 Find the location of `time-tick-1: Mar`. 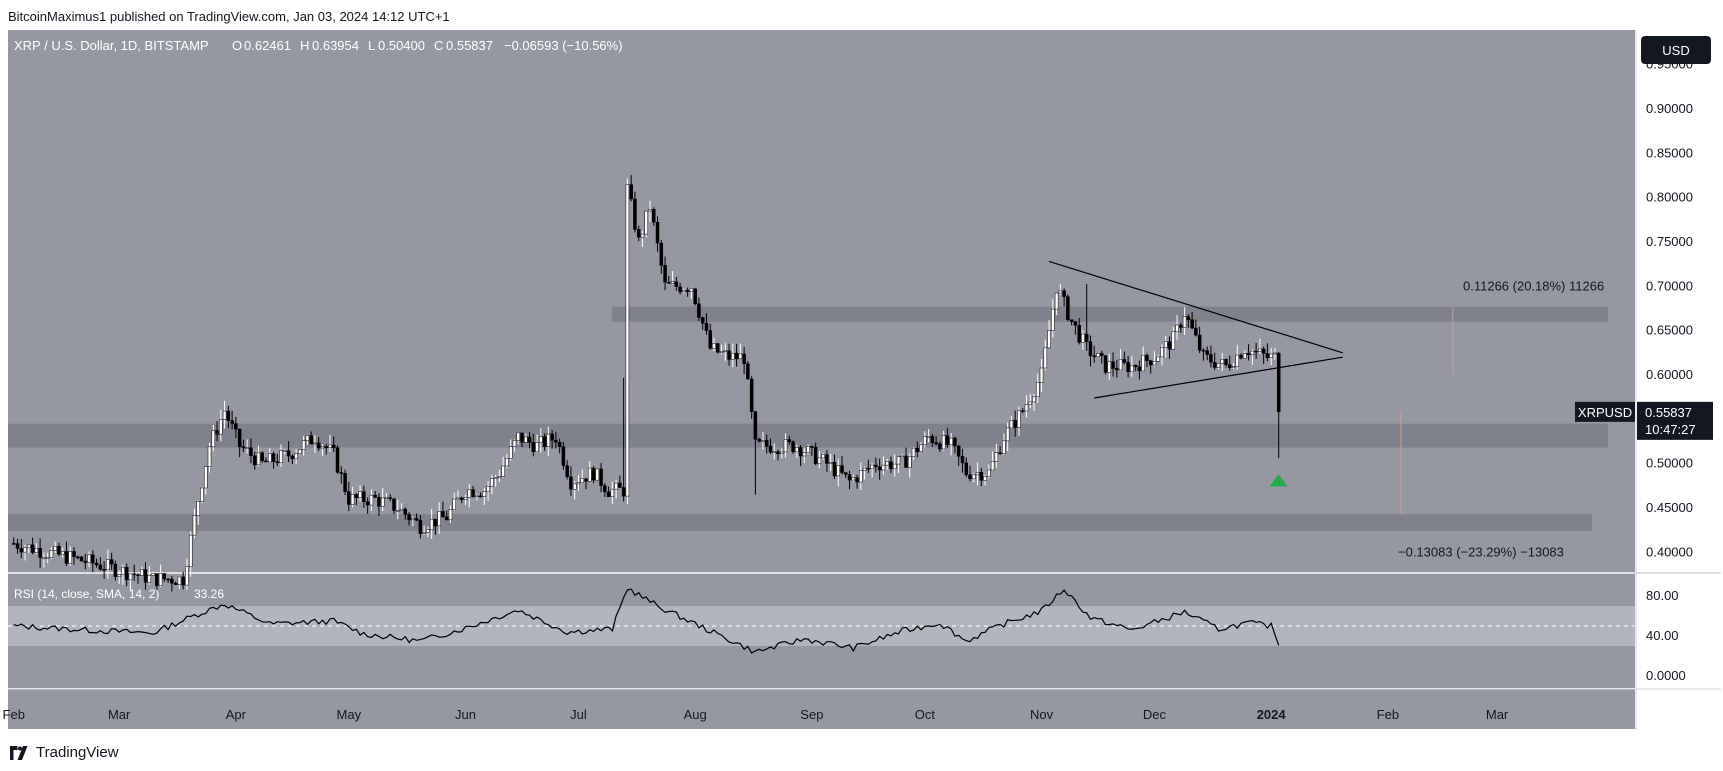

time-tick-1: Mar is located at coordinates (119, 714).